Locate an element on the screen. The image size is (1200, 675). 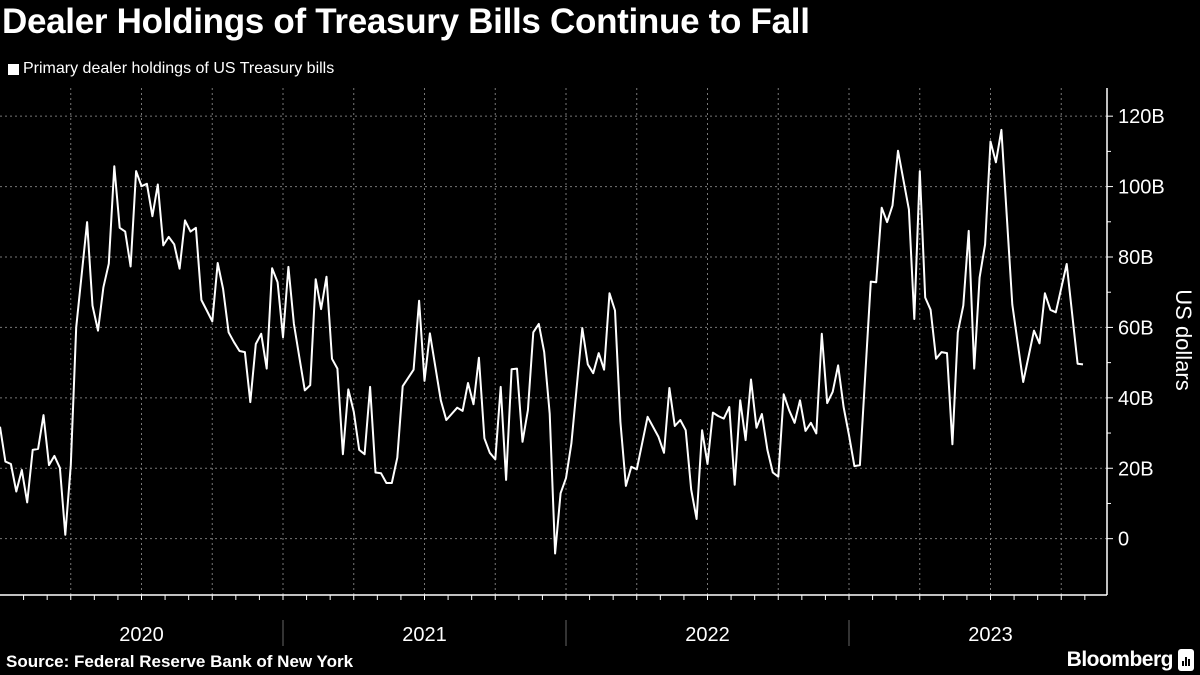
x-tick-label: 2022 is located at coordinates (707, 635).